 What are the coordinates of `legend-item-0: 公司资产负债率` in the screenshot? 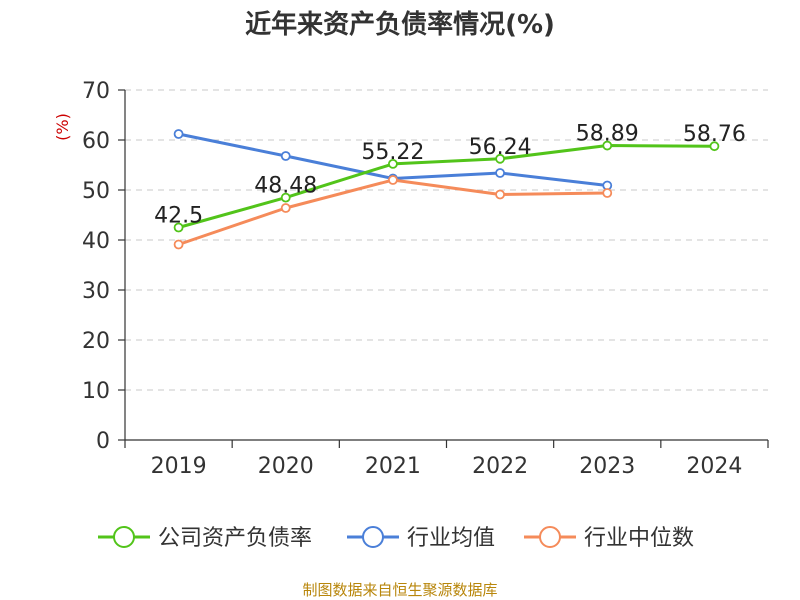 It's located at (205, 538).